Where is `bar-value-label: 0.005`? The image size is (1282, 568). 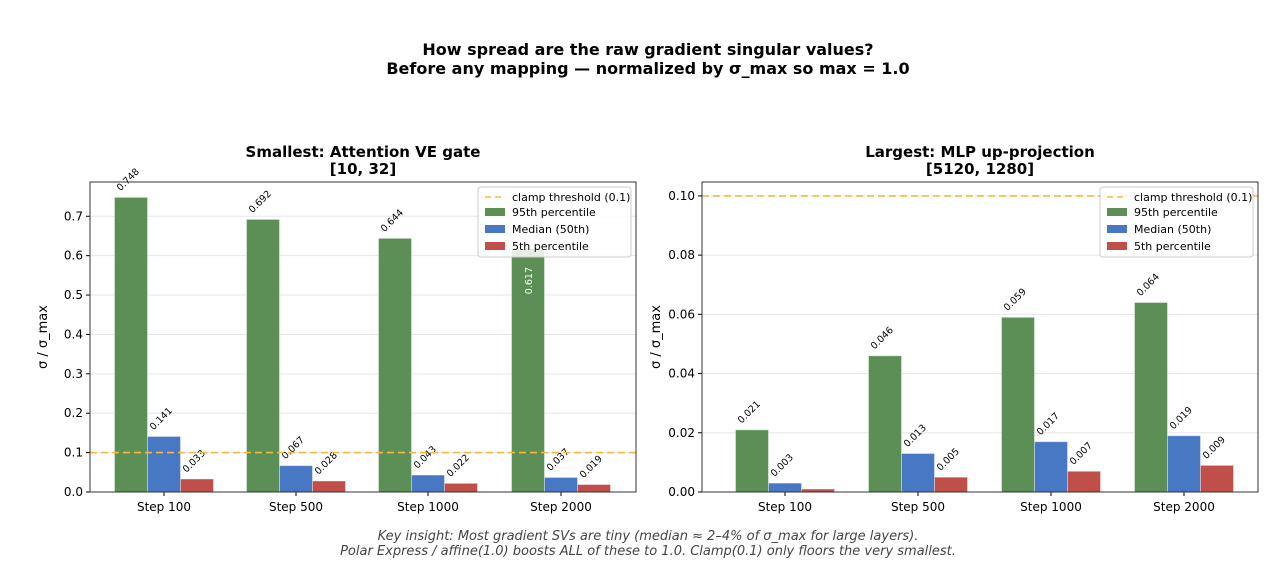
bar-value-label: 0.005 is located at coordinates (948, 459).